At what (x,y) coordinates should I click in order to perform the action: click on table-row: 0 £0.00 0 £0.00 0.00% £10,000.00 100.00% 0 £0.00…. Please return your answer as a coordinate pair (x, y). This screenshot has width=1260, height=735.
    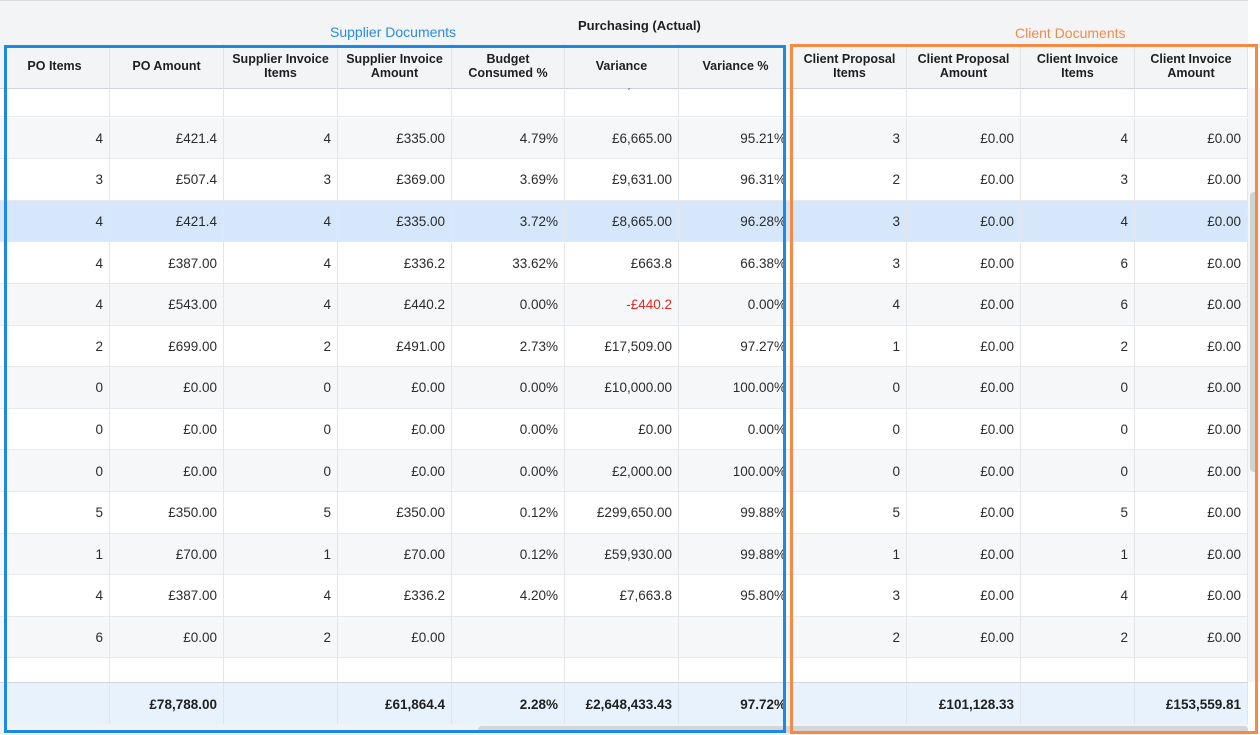
    Looking at the image, I should click on (624, 388).